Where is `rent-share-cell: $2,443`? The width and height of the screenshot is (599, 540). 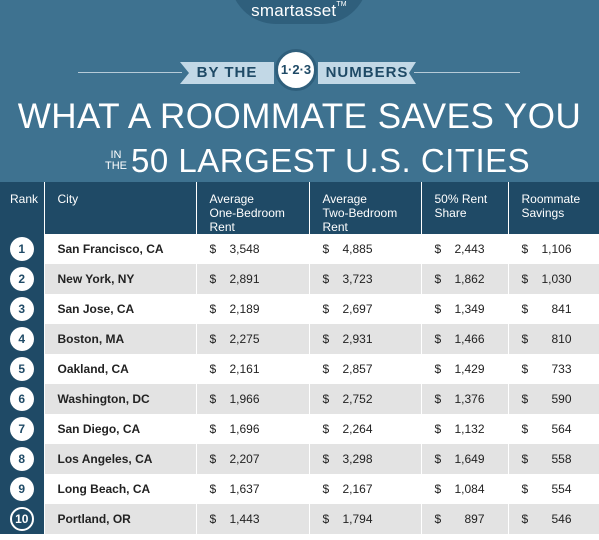
rent-share-cell: $2,443 is located at coordinates (464, 249).